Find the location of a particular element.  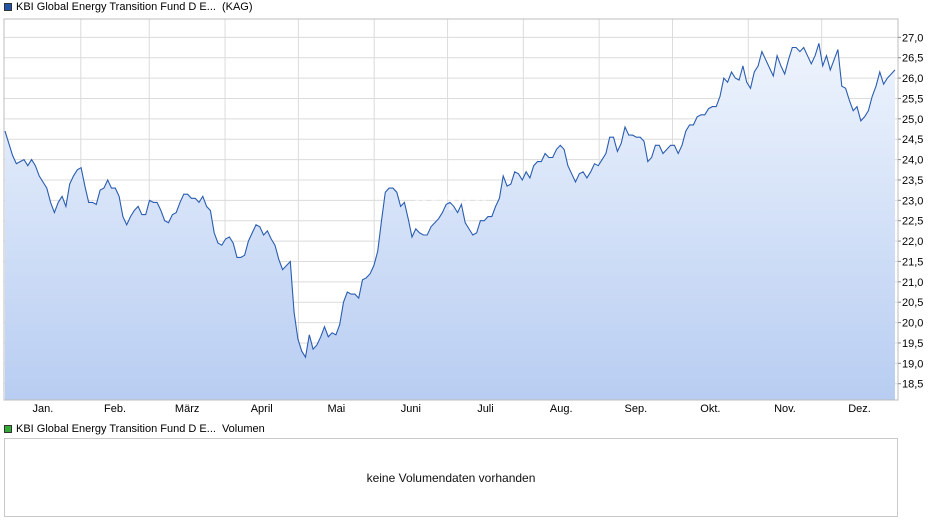

y-tick-label: 22,5 is located at coordinates (912, 222).